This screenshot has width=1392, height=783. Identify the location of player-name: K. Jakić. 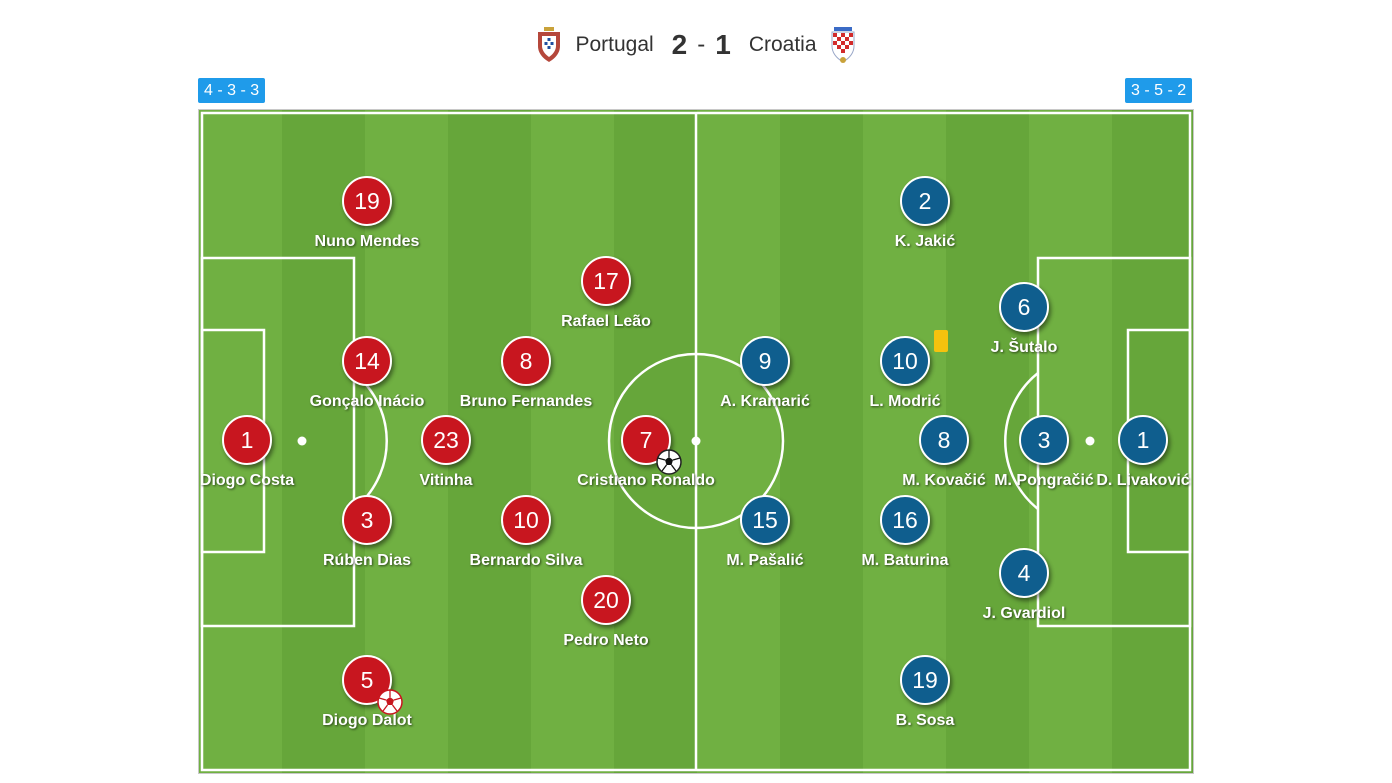
(925, 241).